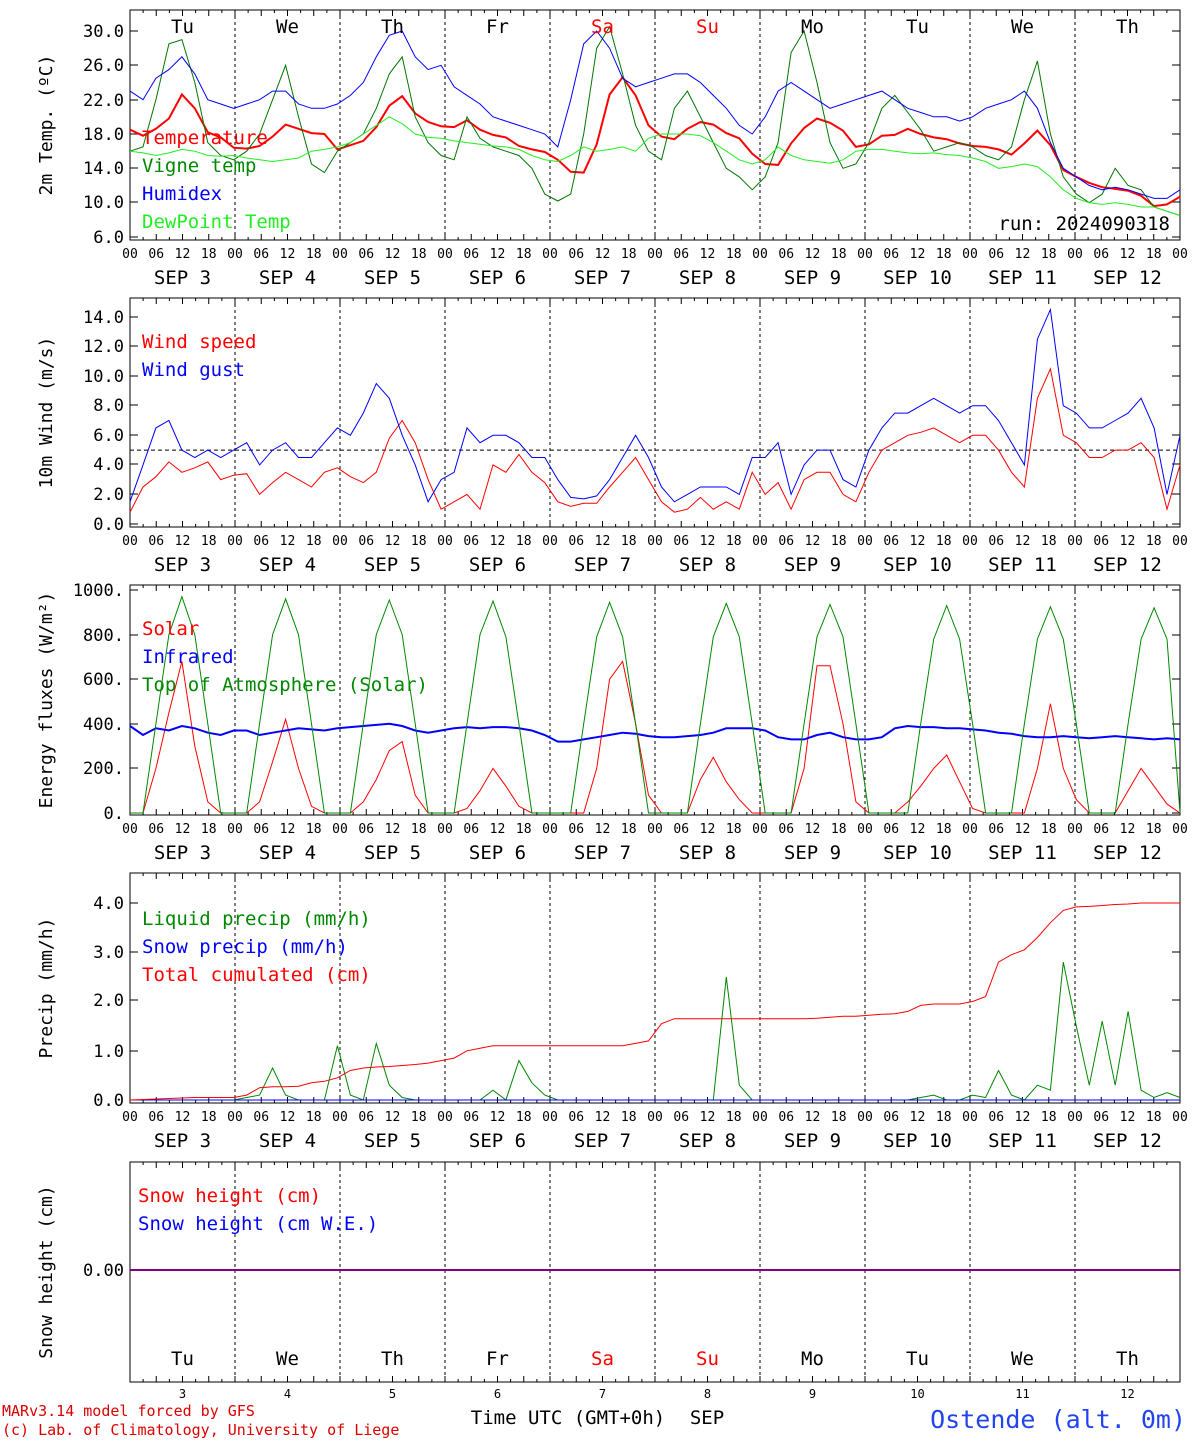  Describe the element at coordinates (103, 377) in the screenshot. I see `y-tick-label: 10.0` at that location.